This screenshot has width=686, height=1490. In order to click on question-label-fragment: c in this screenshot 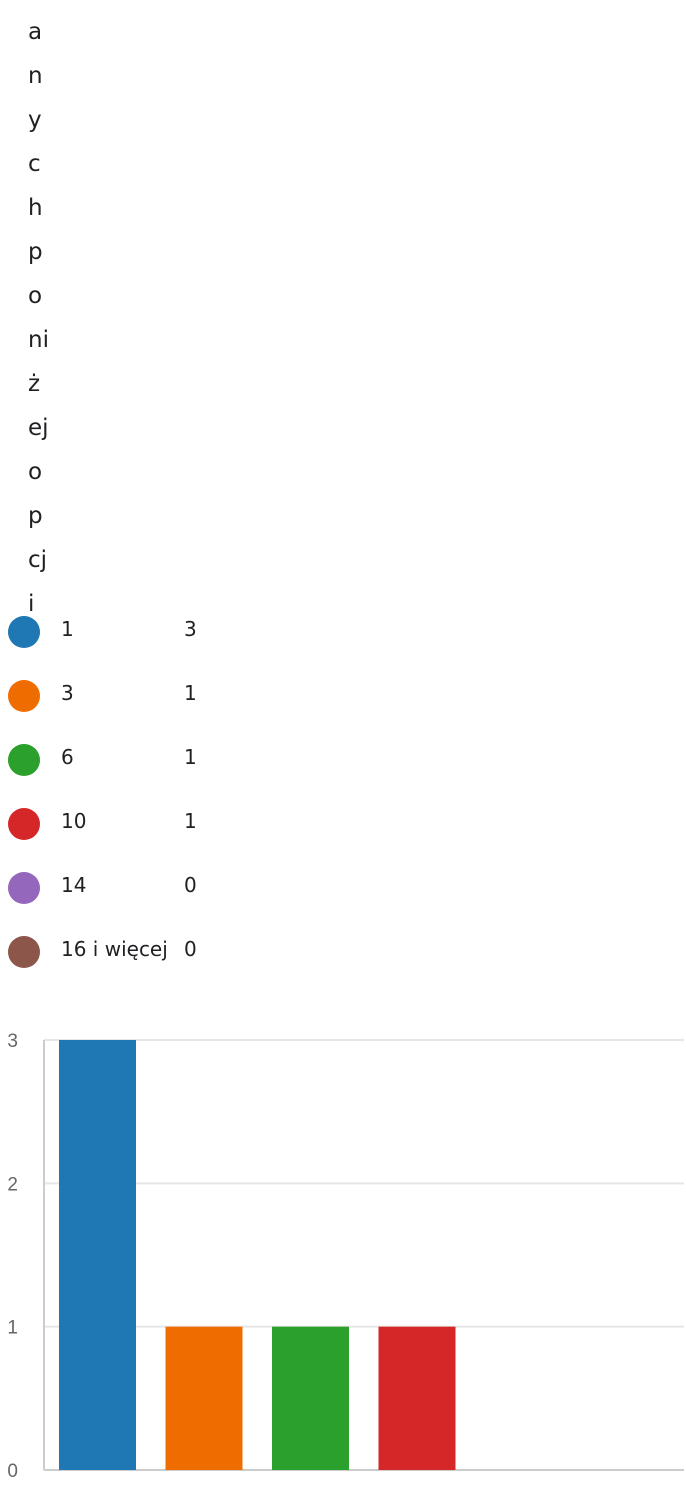, I will do `click(34, 164)`.